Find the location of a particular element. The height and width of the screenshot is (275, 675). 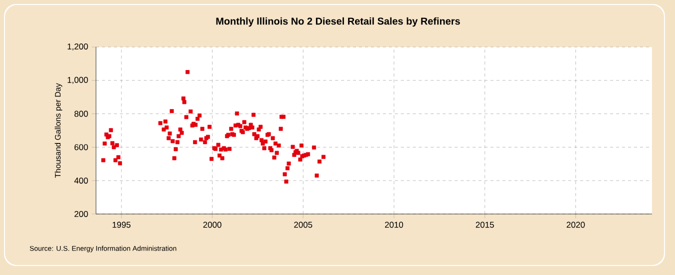

y-tick-label: 800 is located at coordinates (81, 113).